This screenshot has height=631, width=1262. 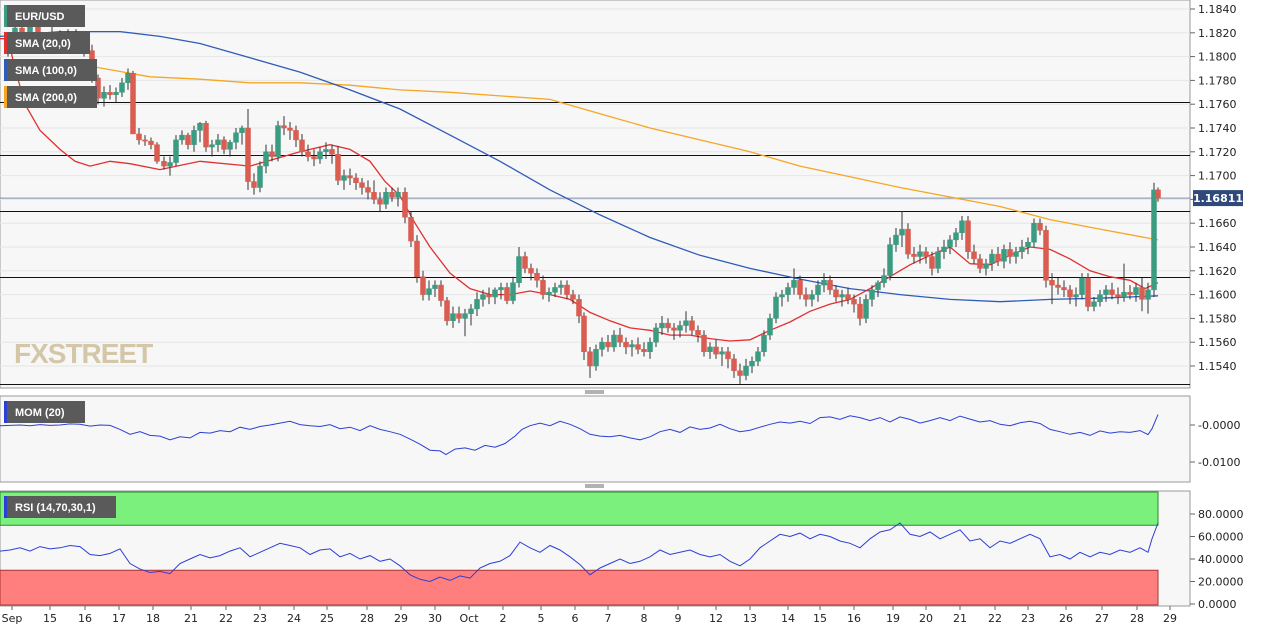 I want to click on legend-sma-100: SMA (100,0), so click(x=50, y=70).